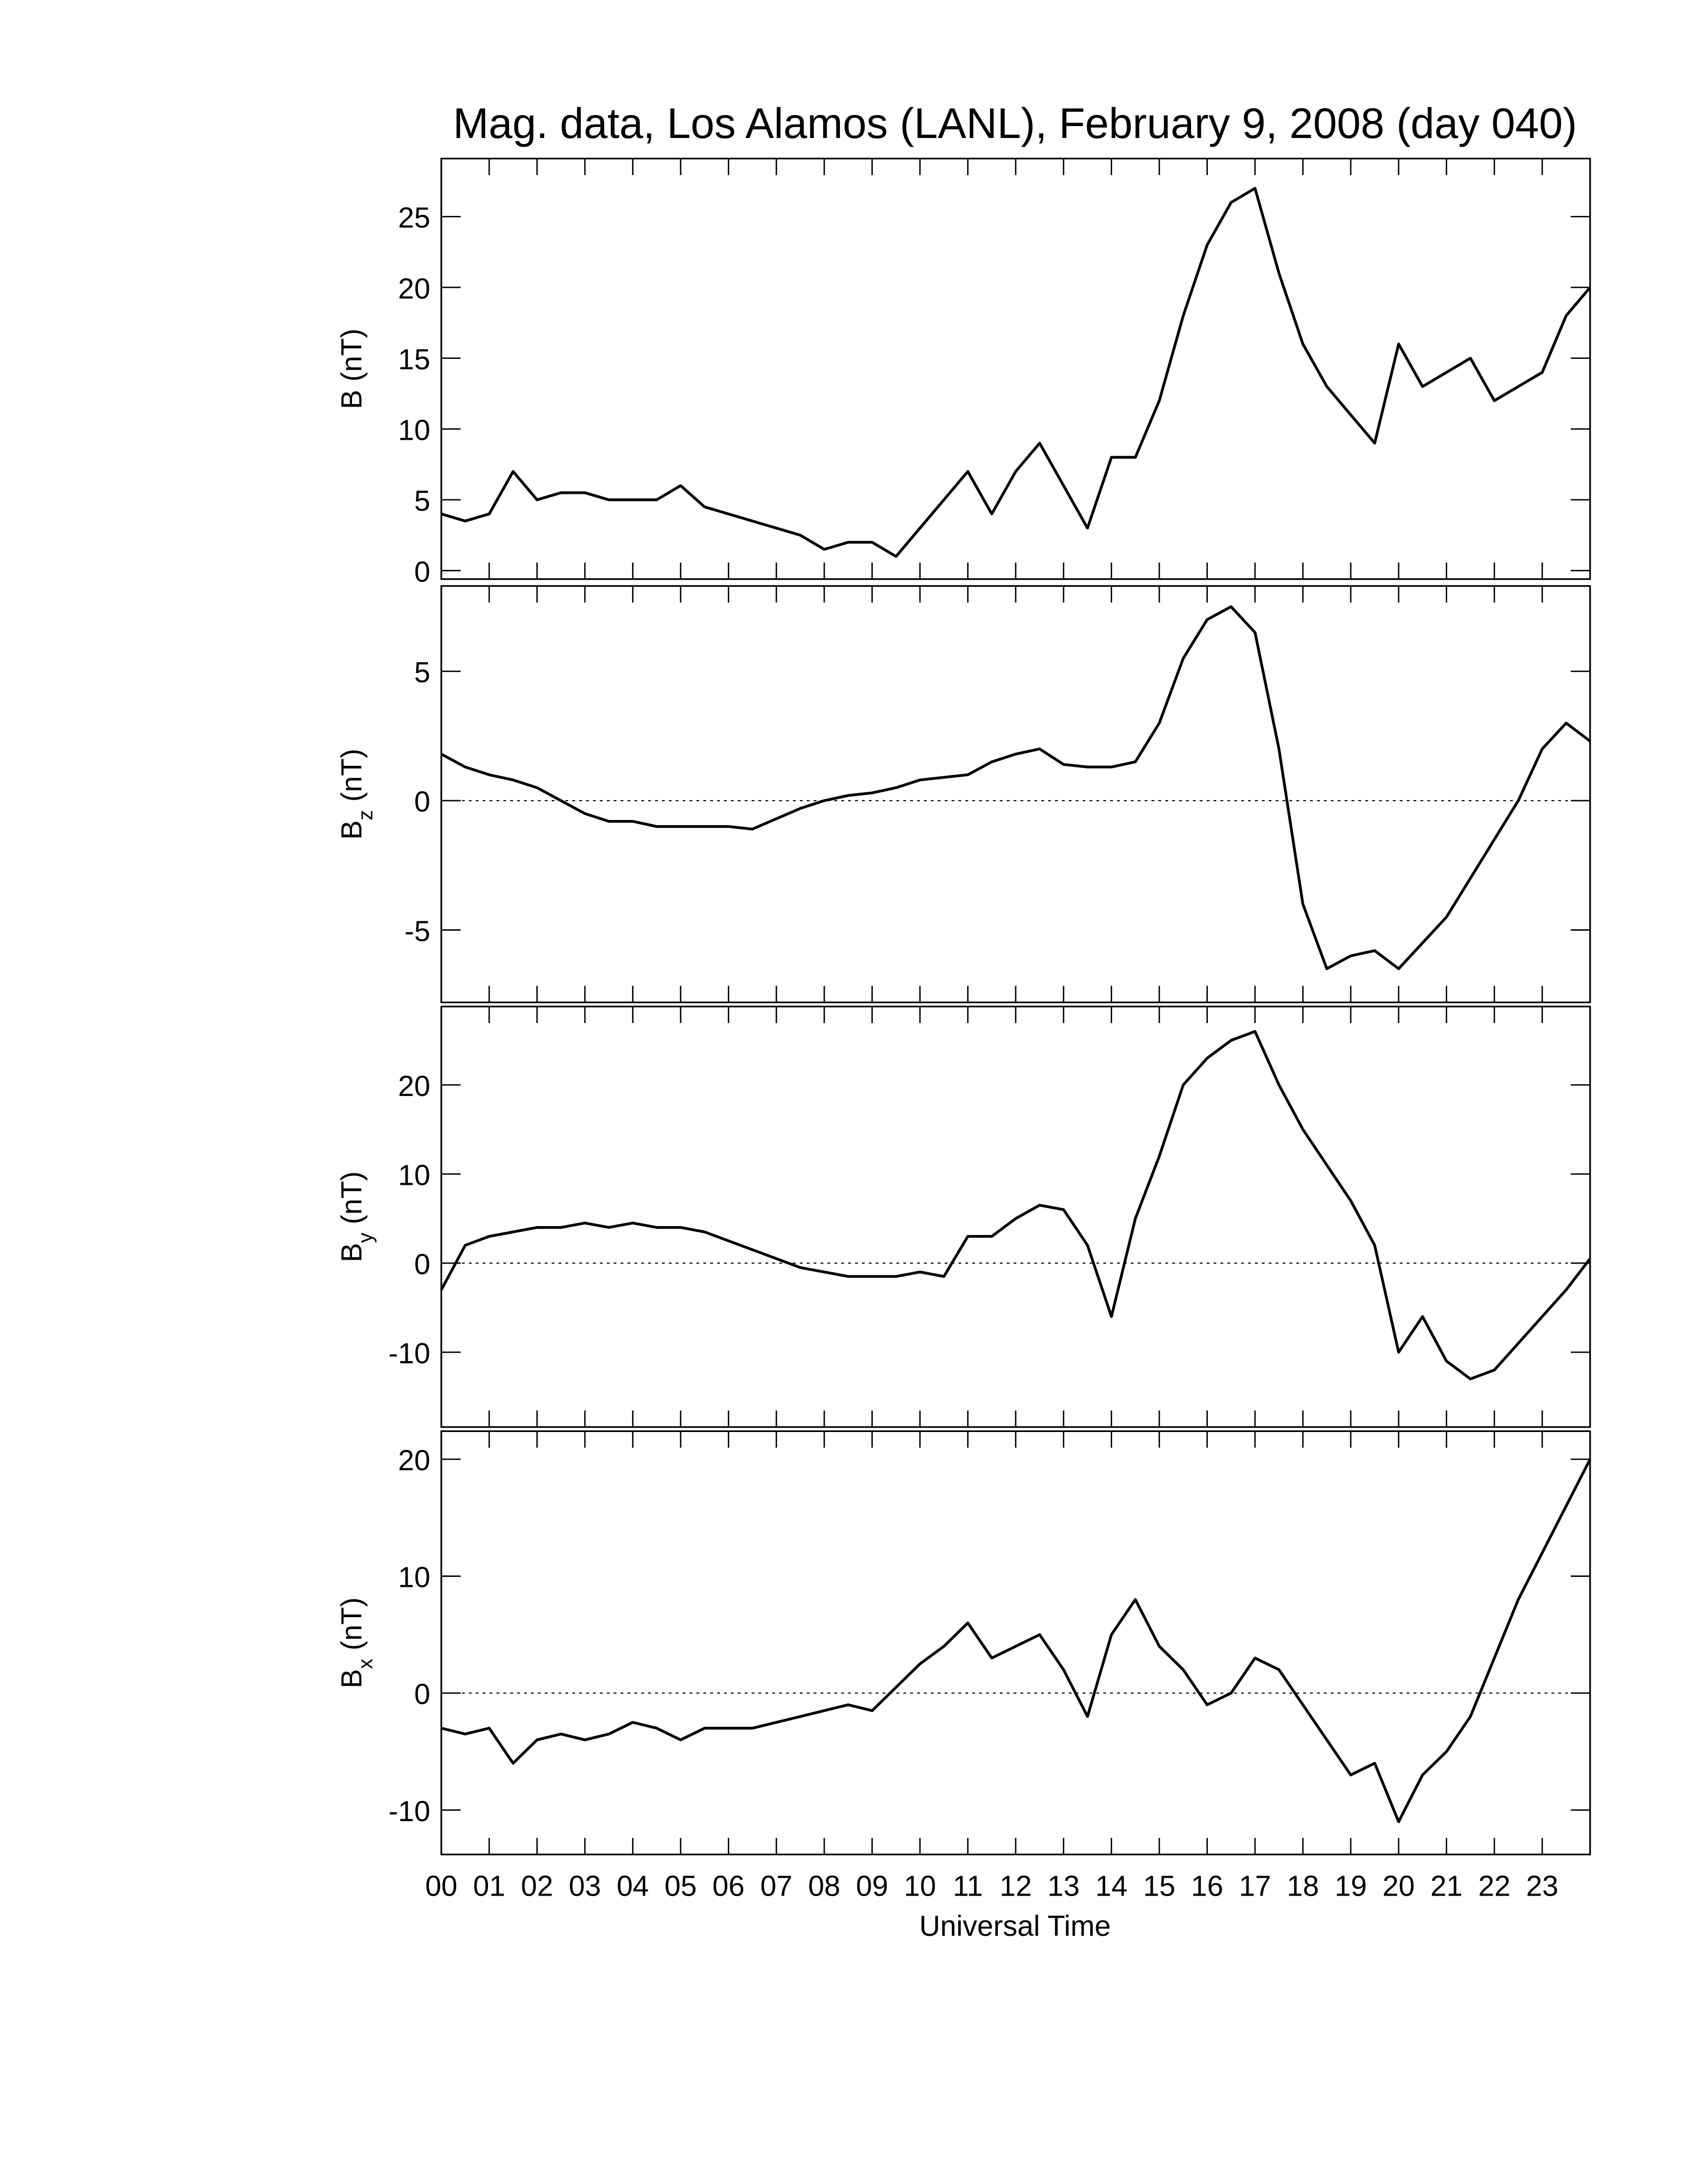 This screenshot has height=2184, width=1688. I want to click on x-tick-label: 16, so click(1207, 1886).